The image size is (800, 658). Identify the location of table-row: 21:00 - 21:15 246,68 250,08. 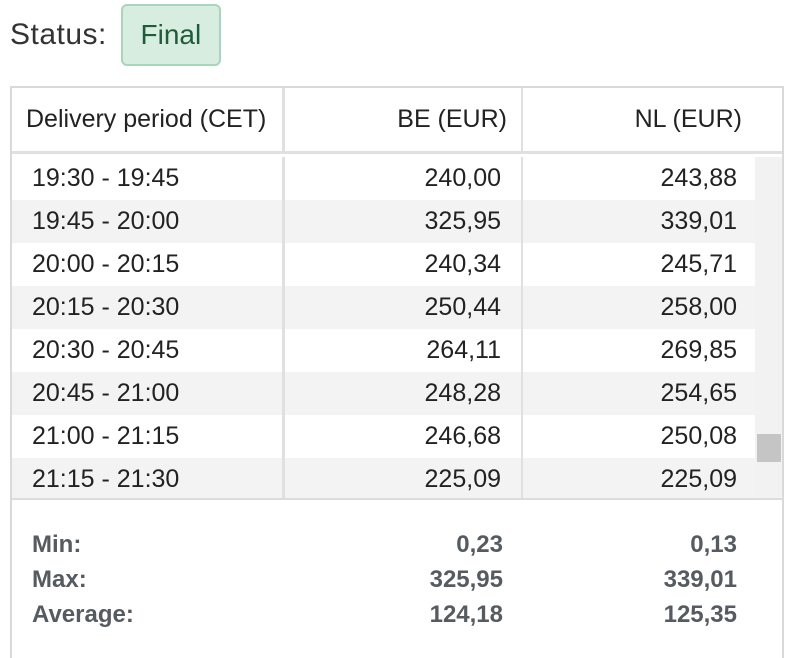
(397, 436).